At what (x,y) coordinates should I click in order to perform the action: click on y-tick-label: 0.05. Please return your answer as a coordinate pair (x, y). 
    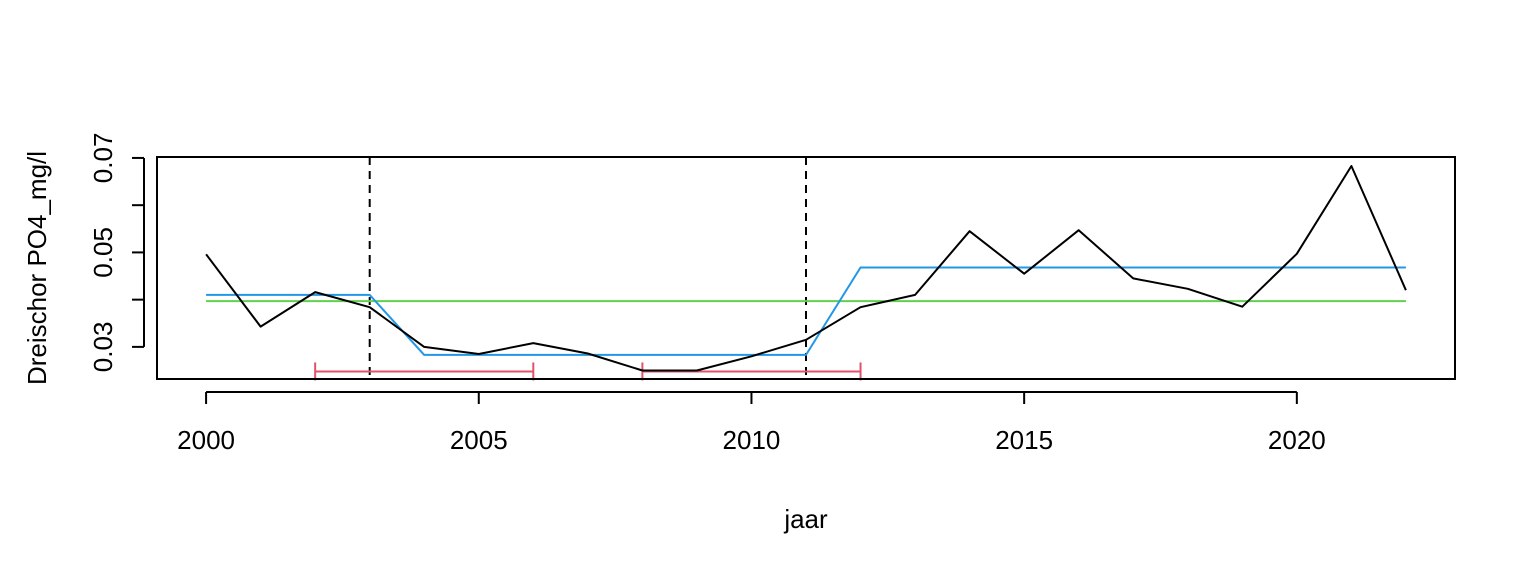
    Looking at the image, I should click on (103, 252).